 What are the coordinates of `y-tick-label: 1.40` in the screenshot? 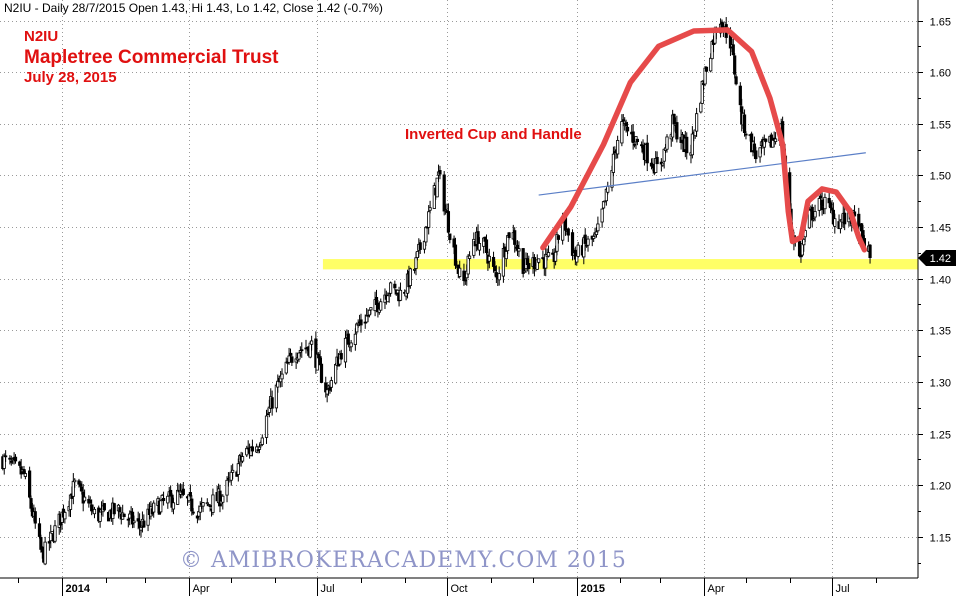 It's located at (940, 281).